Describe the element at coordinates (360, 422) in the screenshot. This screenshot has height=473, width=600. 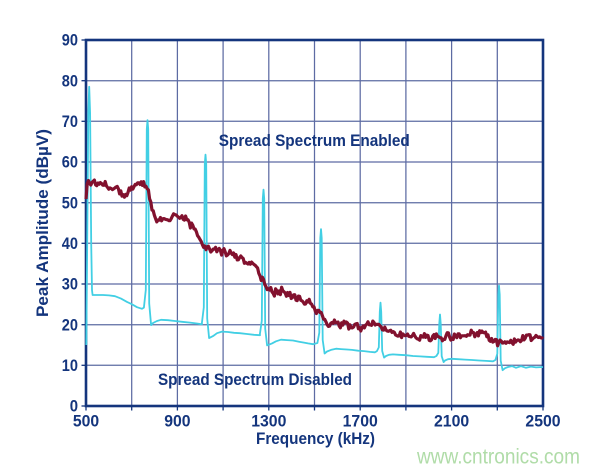
I see `svg-text: 1700` at that location.